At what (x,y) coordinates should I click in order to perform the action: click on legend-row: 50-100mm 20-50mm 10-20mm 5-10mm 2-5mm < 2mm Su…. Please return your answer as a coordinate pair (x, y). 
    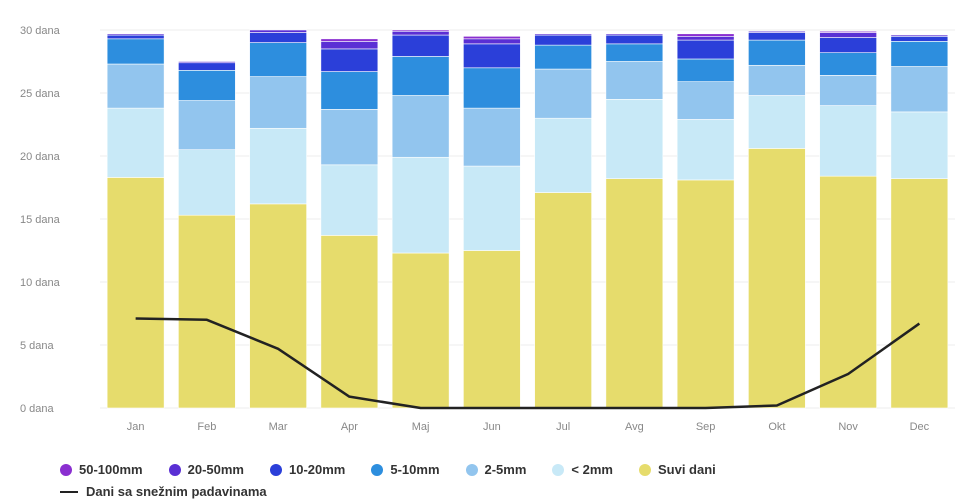
    Looking at the image, I should click on (401, 469).